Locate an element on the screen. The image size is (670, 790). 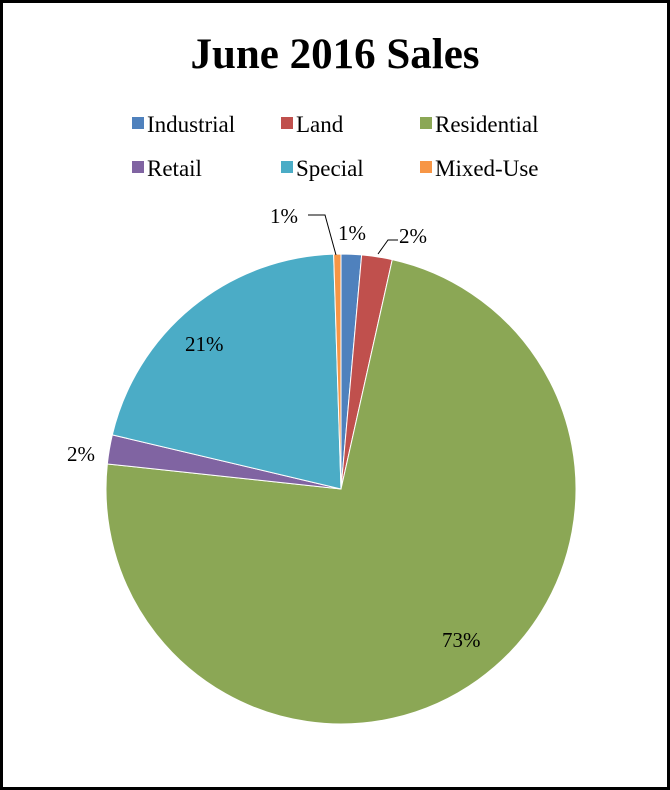
legend-entry-land: Land is located at coordinates (312, 124).